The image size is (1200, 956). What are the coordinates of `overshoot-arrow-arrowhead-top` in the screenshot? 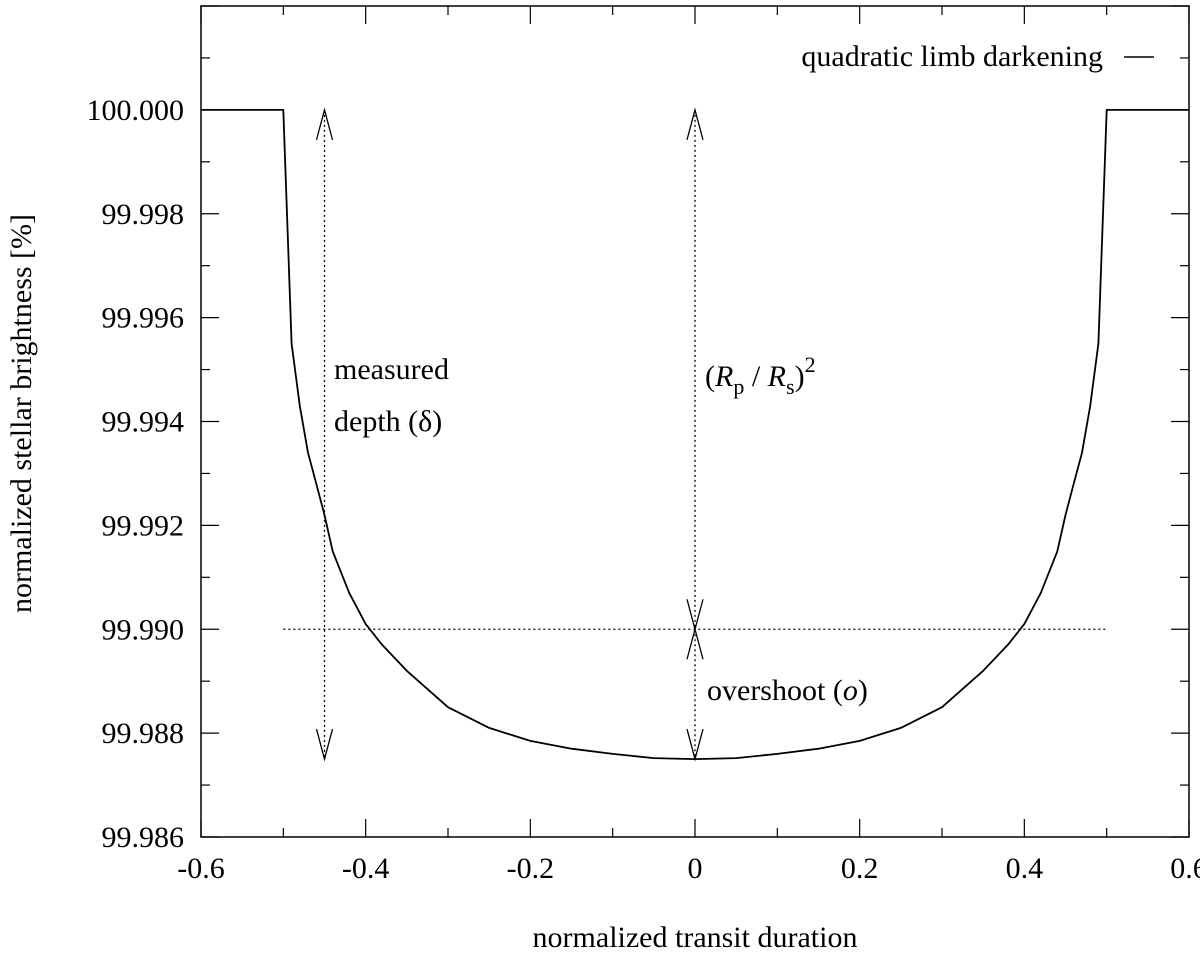 It's located at (695, 643).